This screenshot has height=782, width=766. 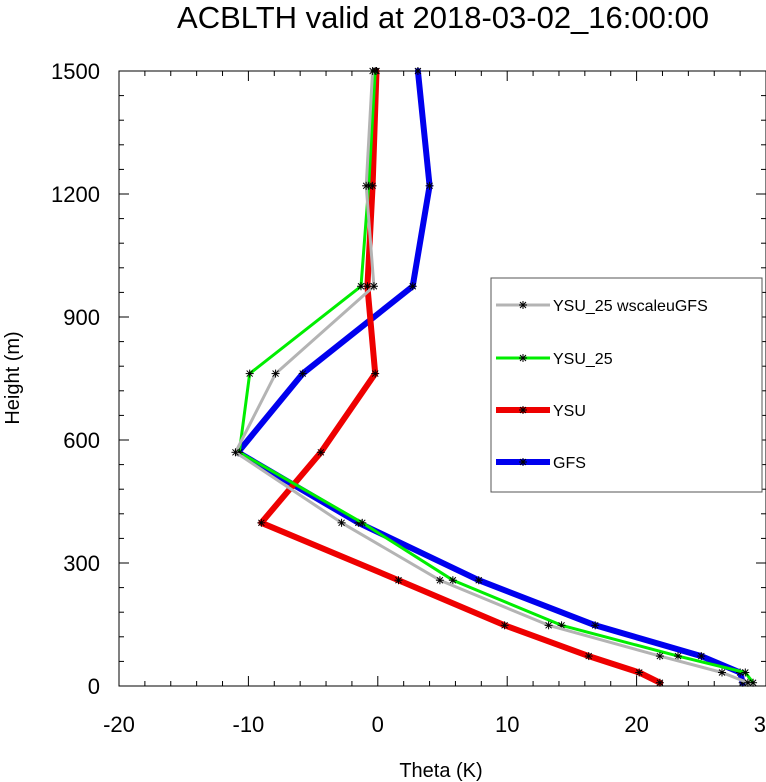 What do you see at coordinates (541, 411) in the screenshot?
I see `legend-item-ysu: YSU` at bounding box center [541, 411].